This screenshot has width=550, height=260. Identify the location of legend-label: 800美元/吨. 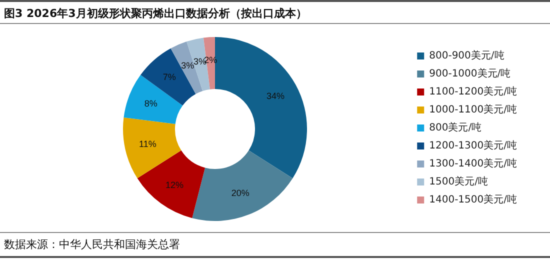
(455, 128).